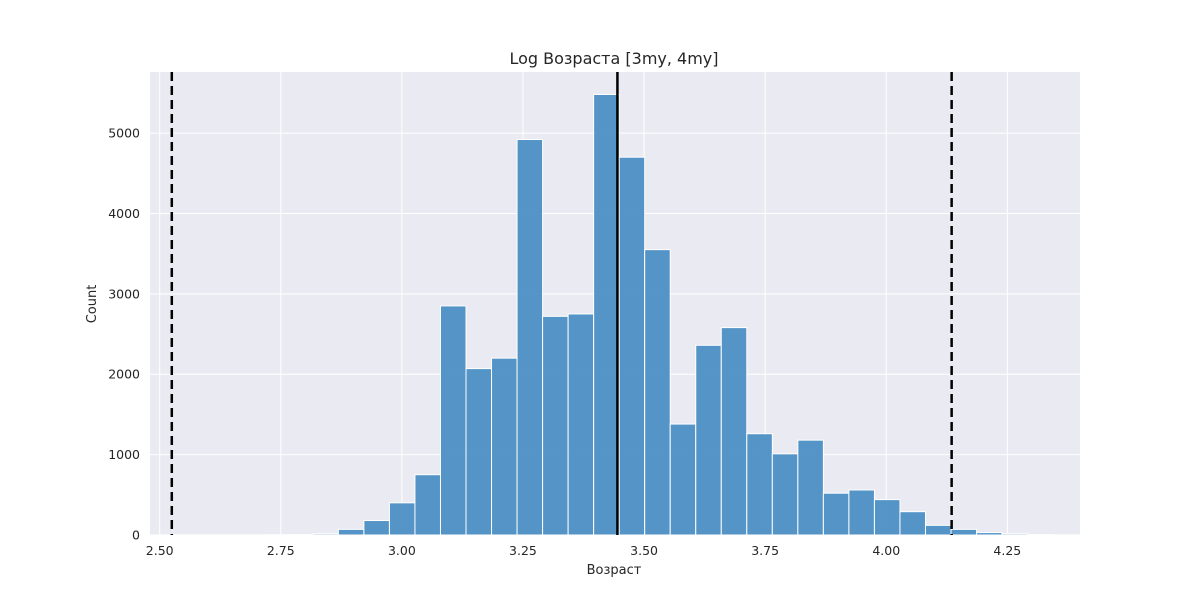 Image resolution: width=1200 pixels, height=600 pixels. I want to click on y-tick-label: 2000, so click(124, 374).